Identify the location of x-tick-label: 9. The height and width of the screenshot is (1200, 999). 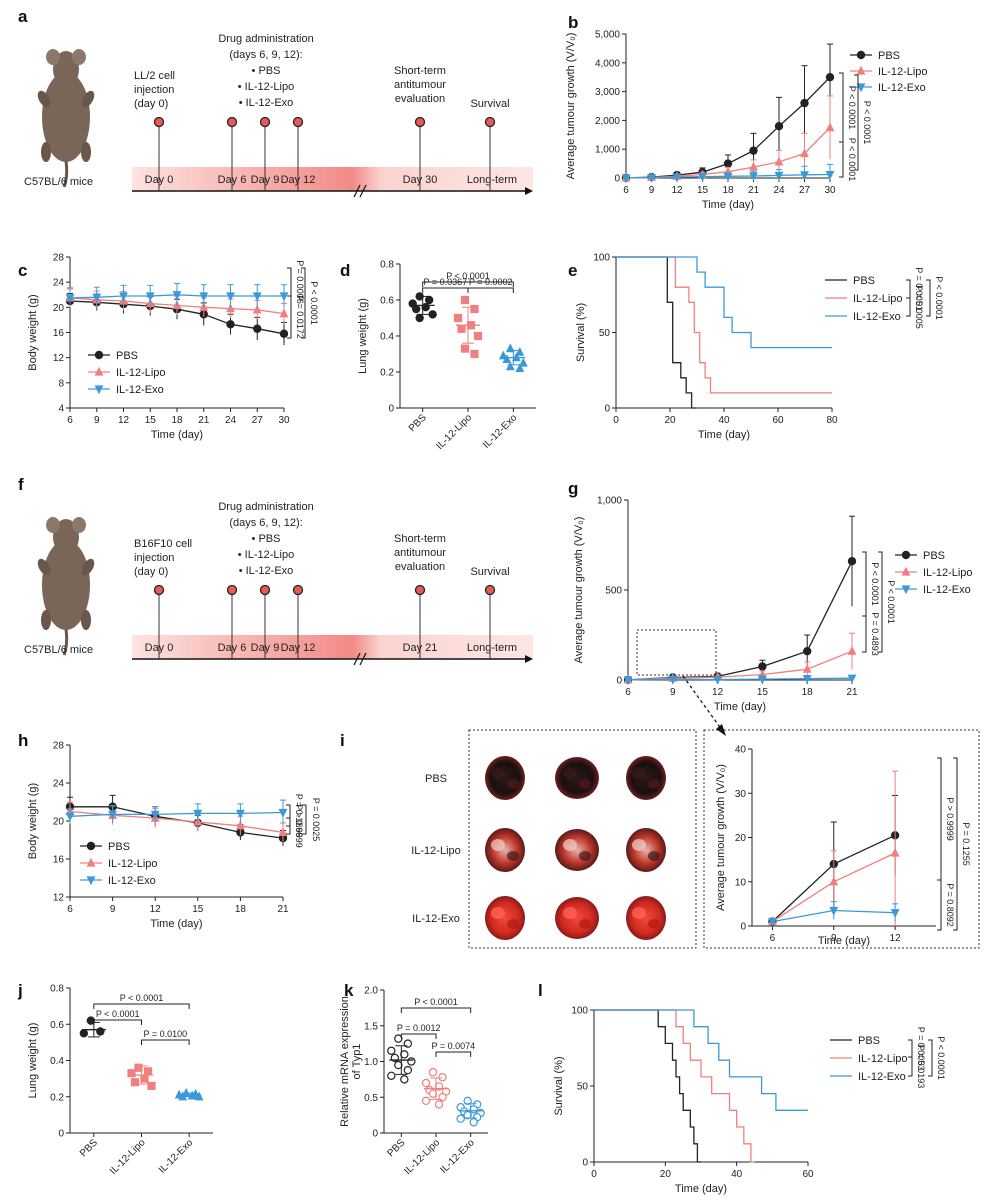
(97, 420).